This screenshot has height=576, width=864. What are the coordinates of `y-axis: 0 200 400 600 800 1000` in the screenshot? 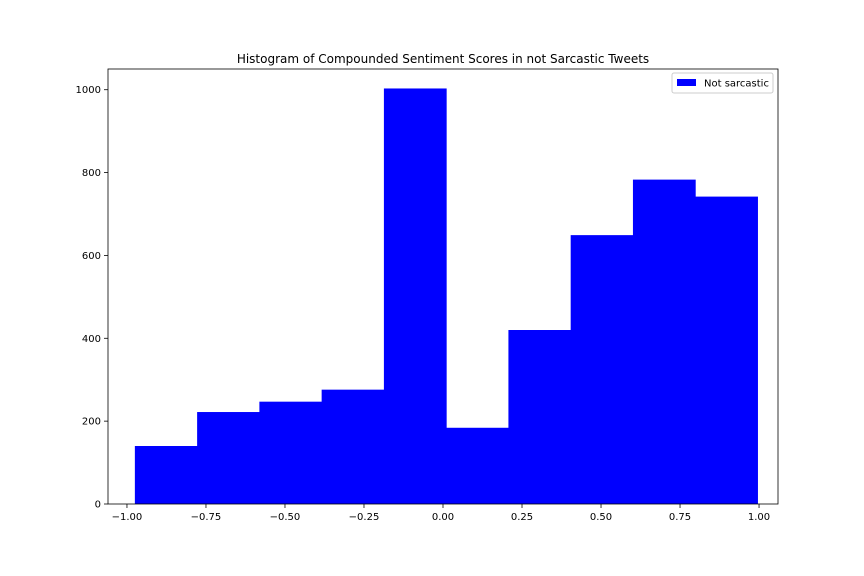 It's located at (92, 298).